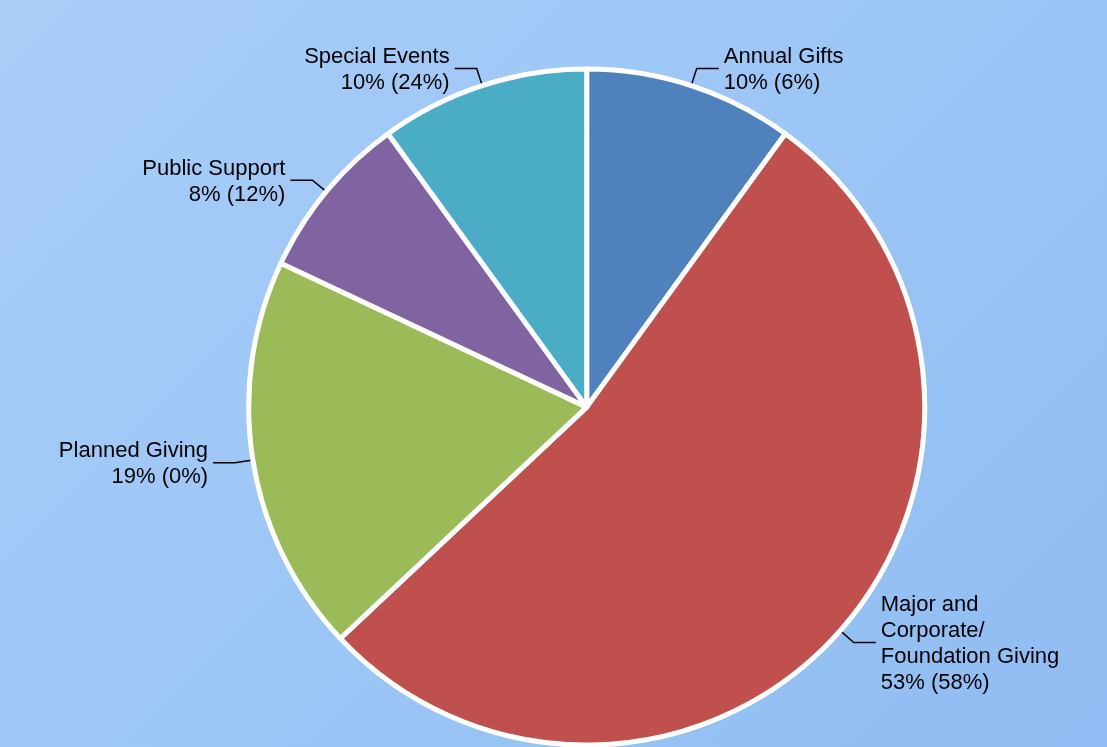  What do you see at coordinates (395, 82) in the screenshot?
I see `data-label: 10% (24%)` at bounding box center [395, 82].